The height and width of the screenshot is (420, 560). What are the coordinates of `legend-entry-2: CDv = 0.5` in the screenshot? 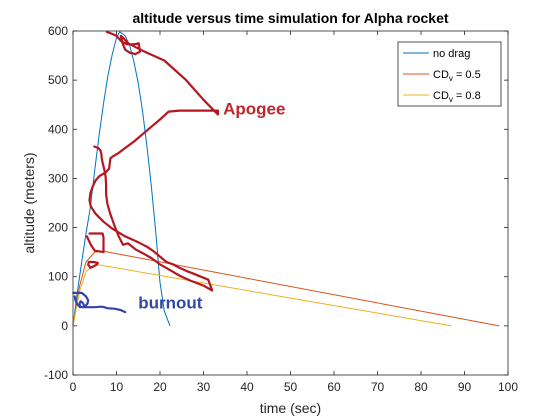 It's located at (457, 76).